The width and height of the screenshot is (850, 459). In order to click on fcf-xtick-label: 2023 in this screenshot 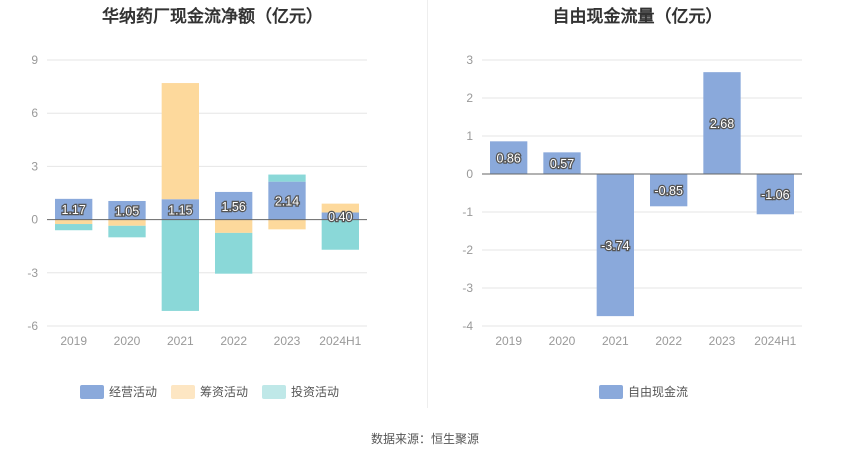, I will do `click(722, 341)`.